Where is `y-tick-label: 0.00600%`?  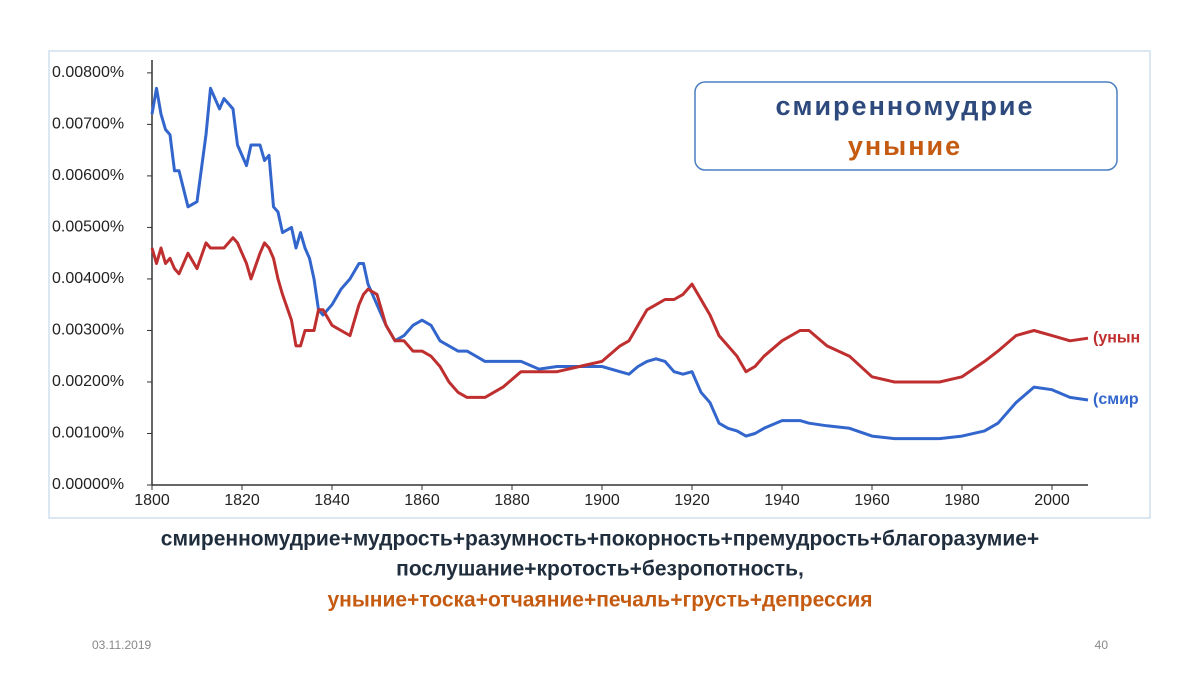
y-tick-label: 0.00600% is located at coordinates (88, 175).